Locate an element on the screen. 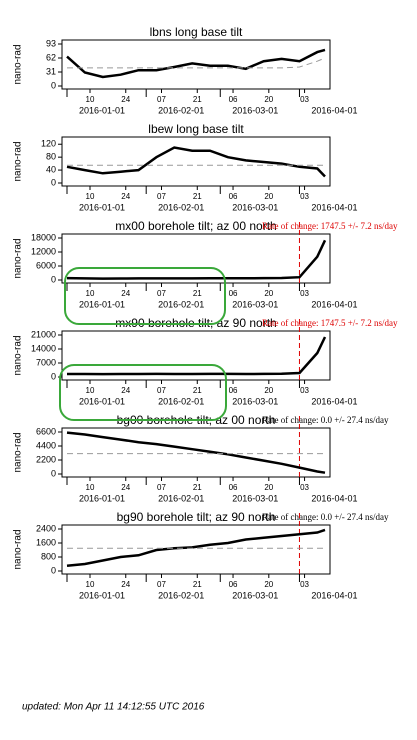 This screenshot has height=740, width=417. chart-title: lbns long base tilt is located at coordinates (196, 32).